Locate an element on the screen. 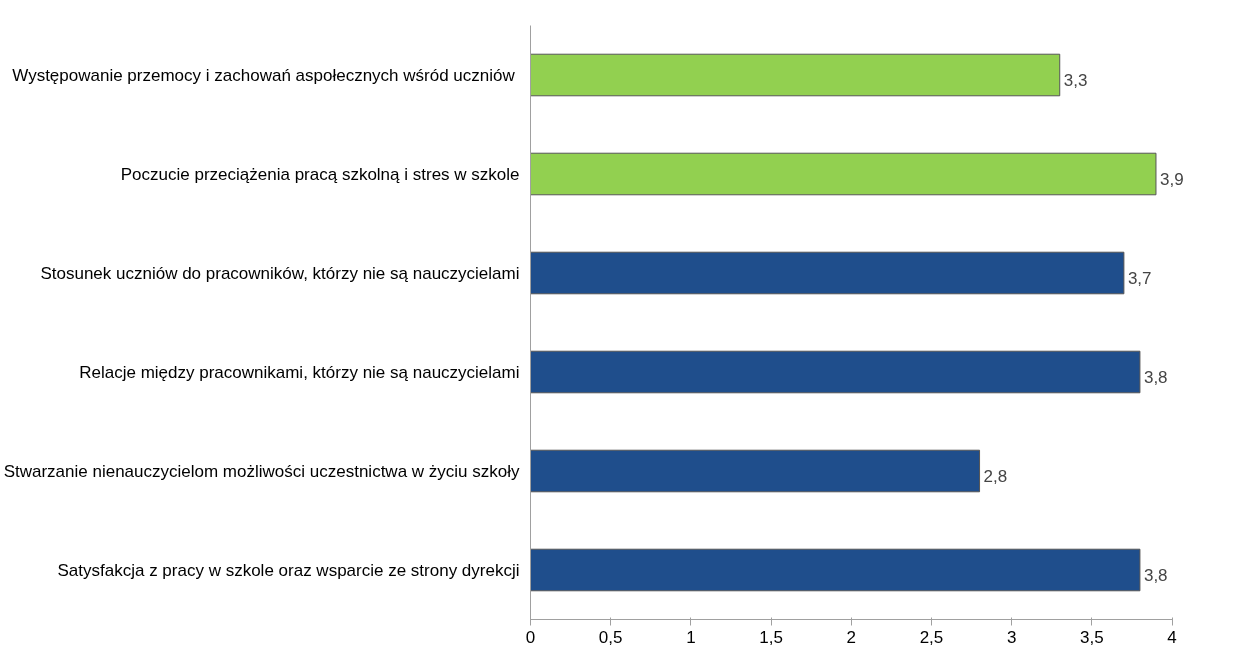  data-label: 2,8 is located at coordinates (995, 476).